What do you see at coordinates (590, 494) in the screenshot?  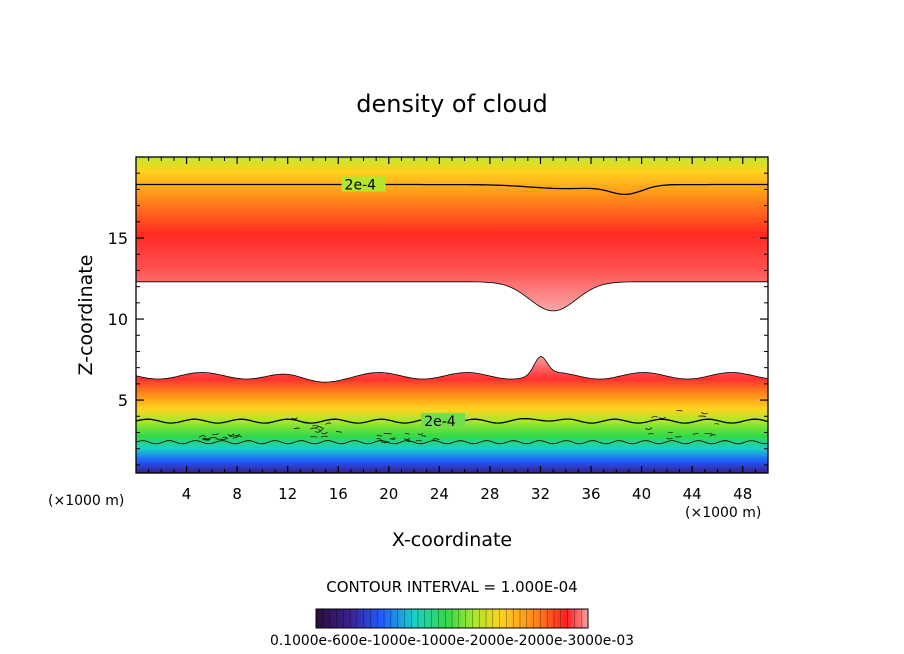 I see `x-tick-label: 36` at bounding box center [590, 494].